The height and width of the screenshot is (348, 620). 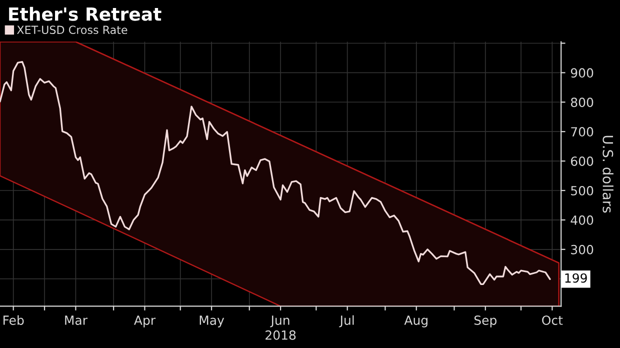 What do you see at coordinates (346, 321) in the screenshot?
I see `x-tick-label: Jul` at bounding box center [346, 321].